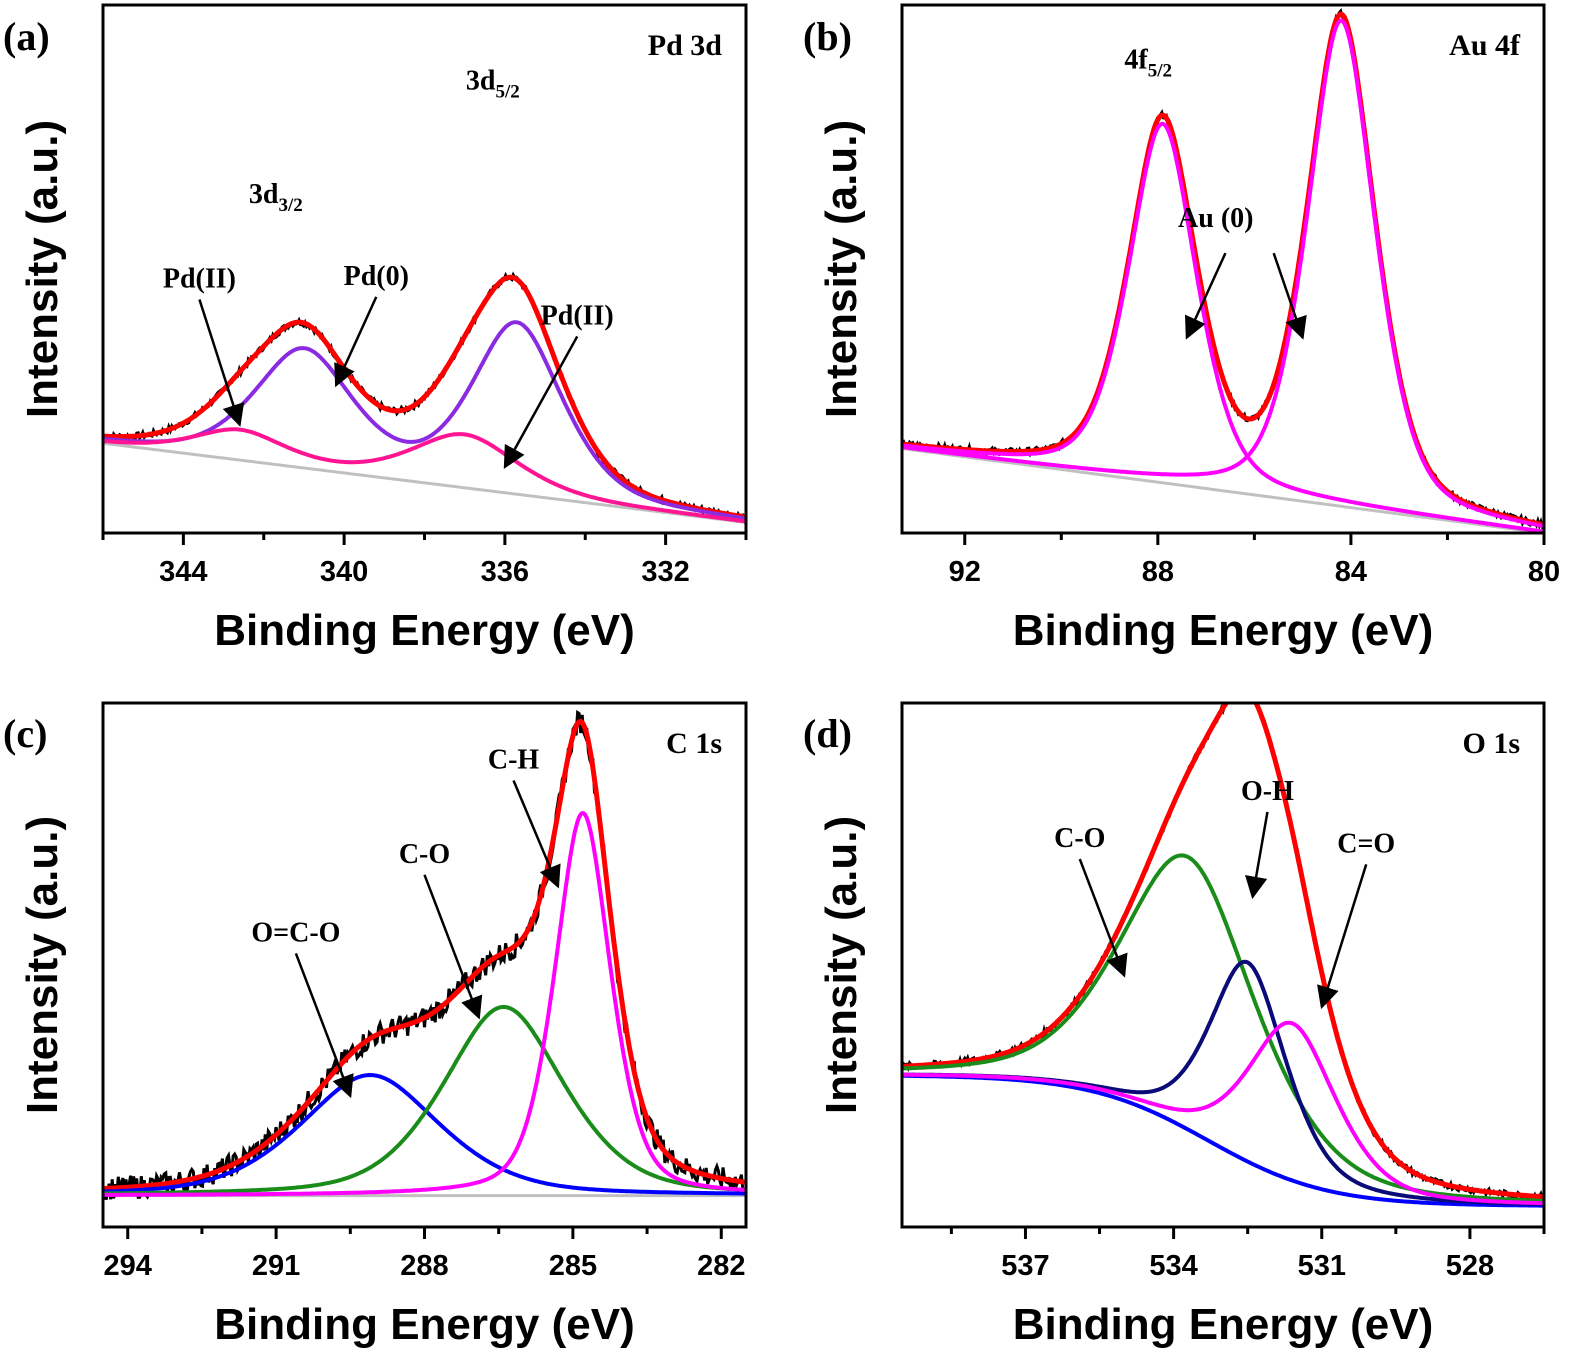 The image size is (1570, 1364). Describe the element at coordinates (1485, 45) in the screenshot. I see `panel-title: Au 4f` at that location.